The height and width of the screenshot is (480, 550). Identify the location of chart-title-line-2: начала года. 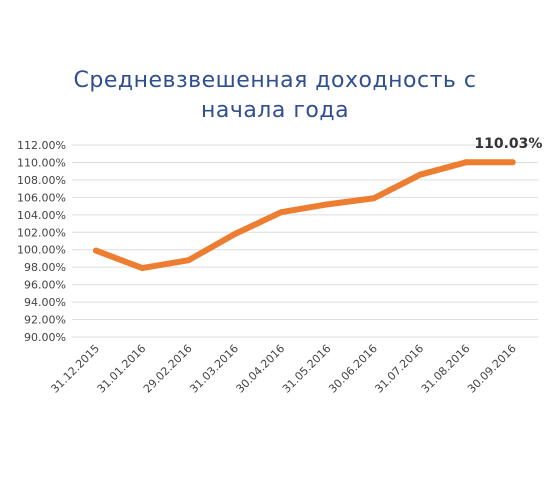
(275, 110).